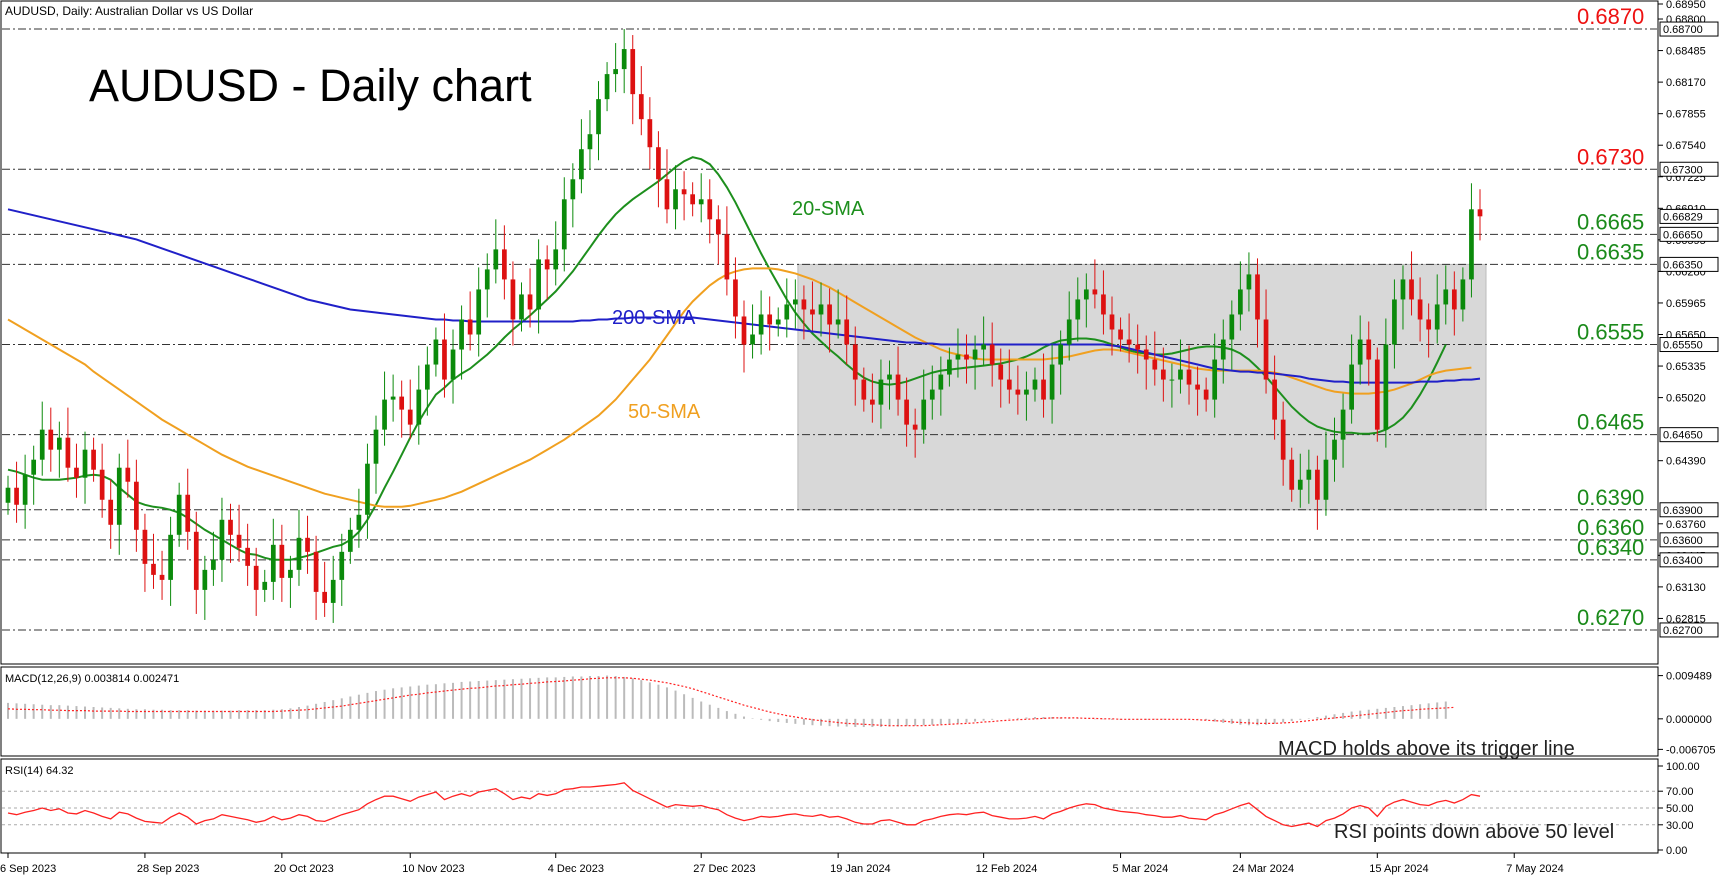  Describe the element at coordinates (1683, 767) in the screenshot. I see `rsi-tick-label: 100.00` at that location.